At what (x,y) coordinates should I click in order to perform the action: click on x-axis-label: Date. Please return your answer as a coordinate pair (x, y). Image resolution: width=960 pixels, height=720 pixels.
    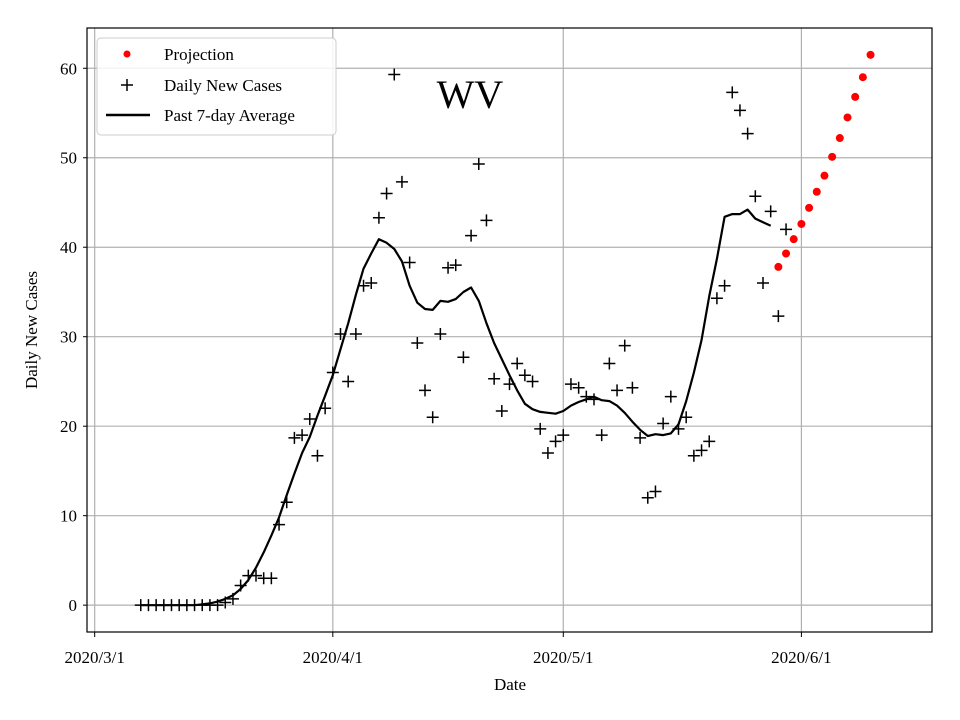
    Looking at the image, I should click on (510, 684).